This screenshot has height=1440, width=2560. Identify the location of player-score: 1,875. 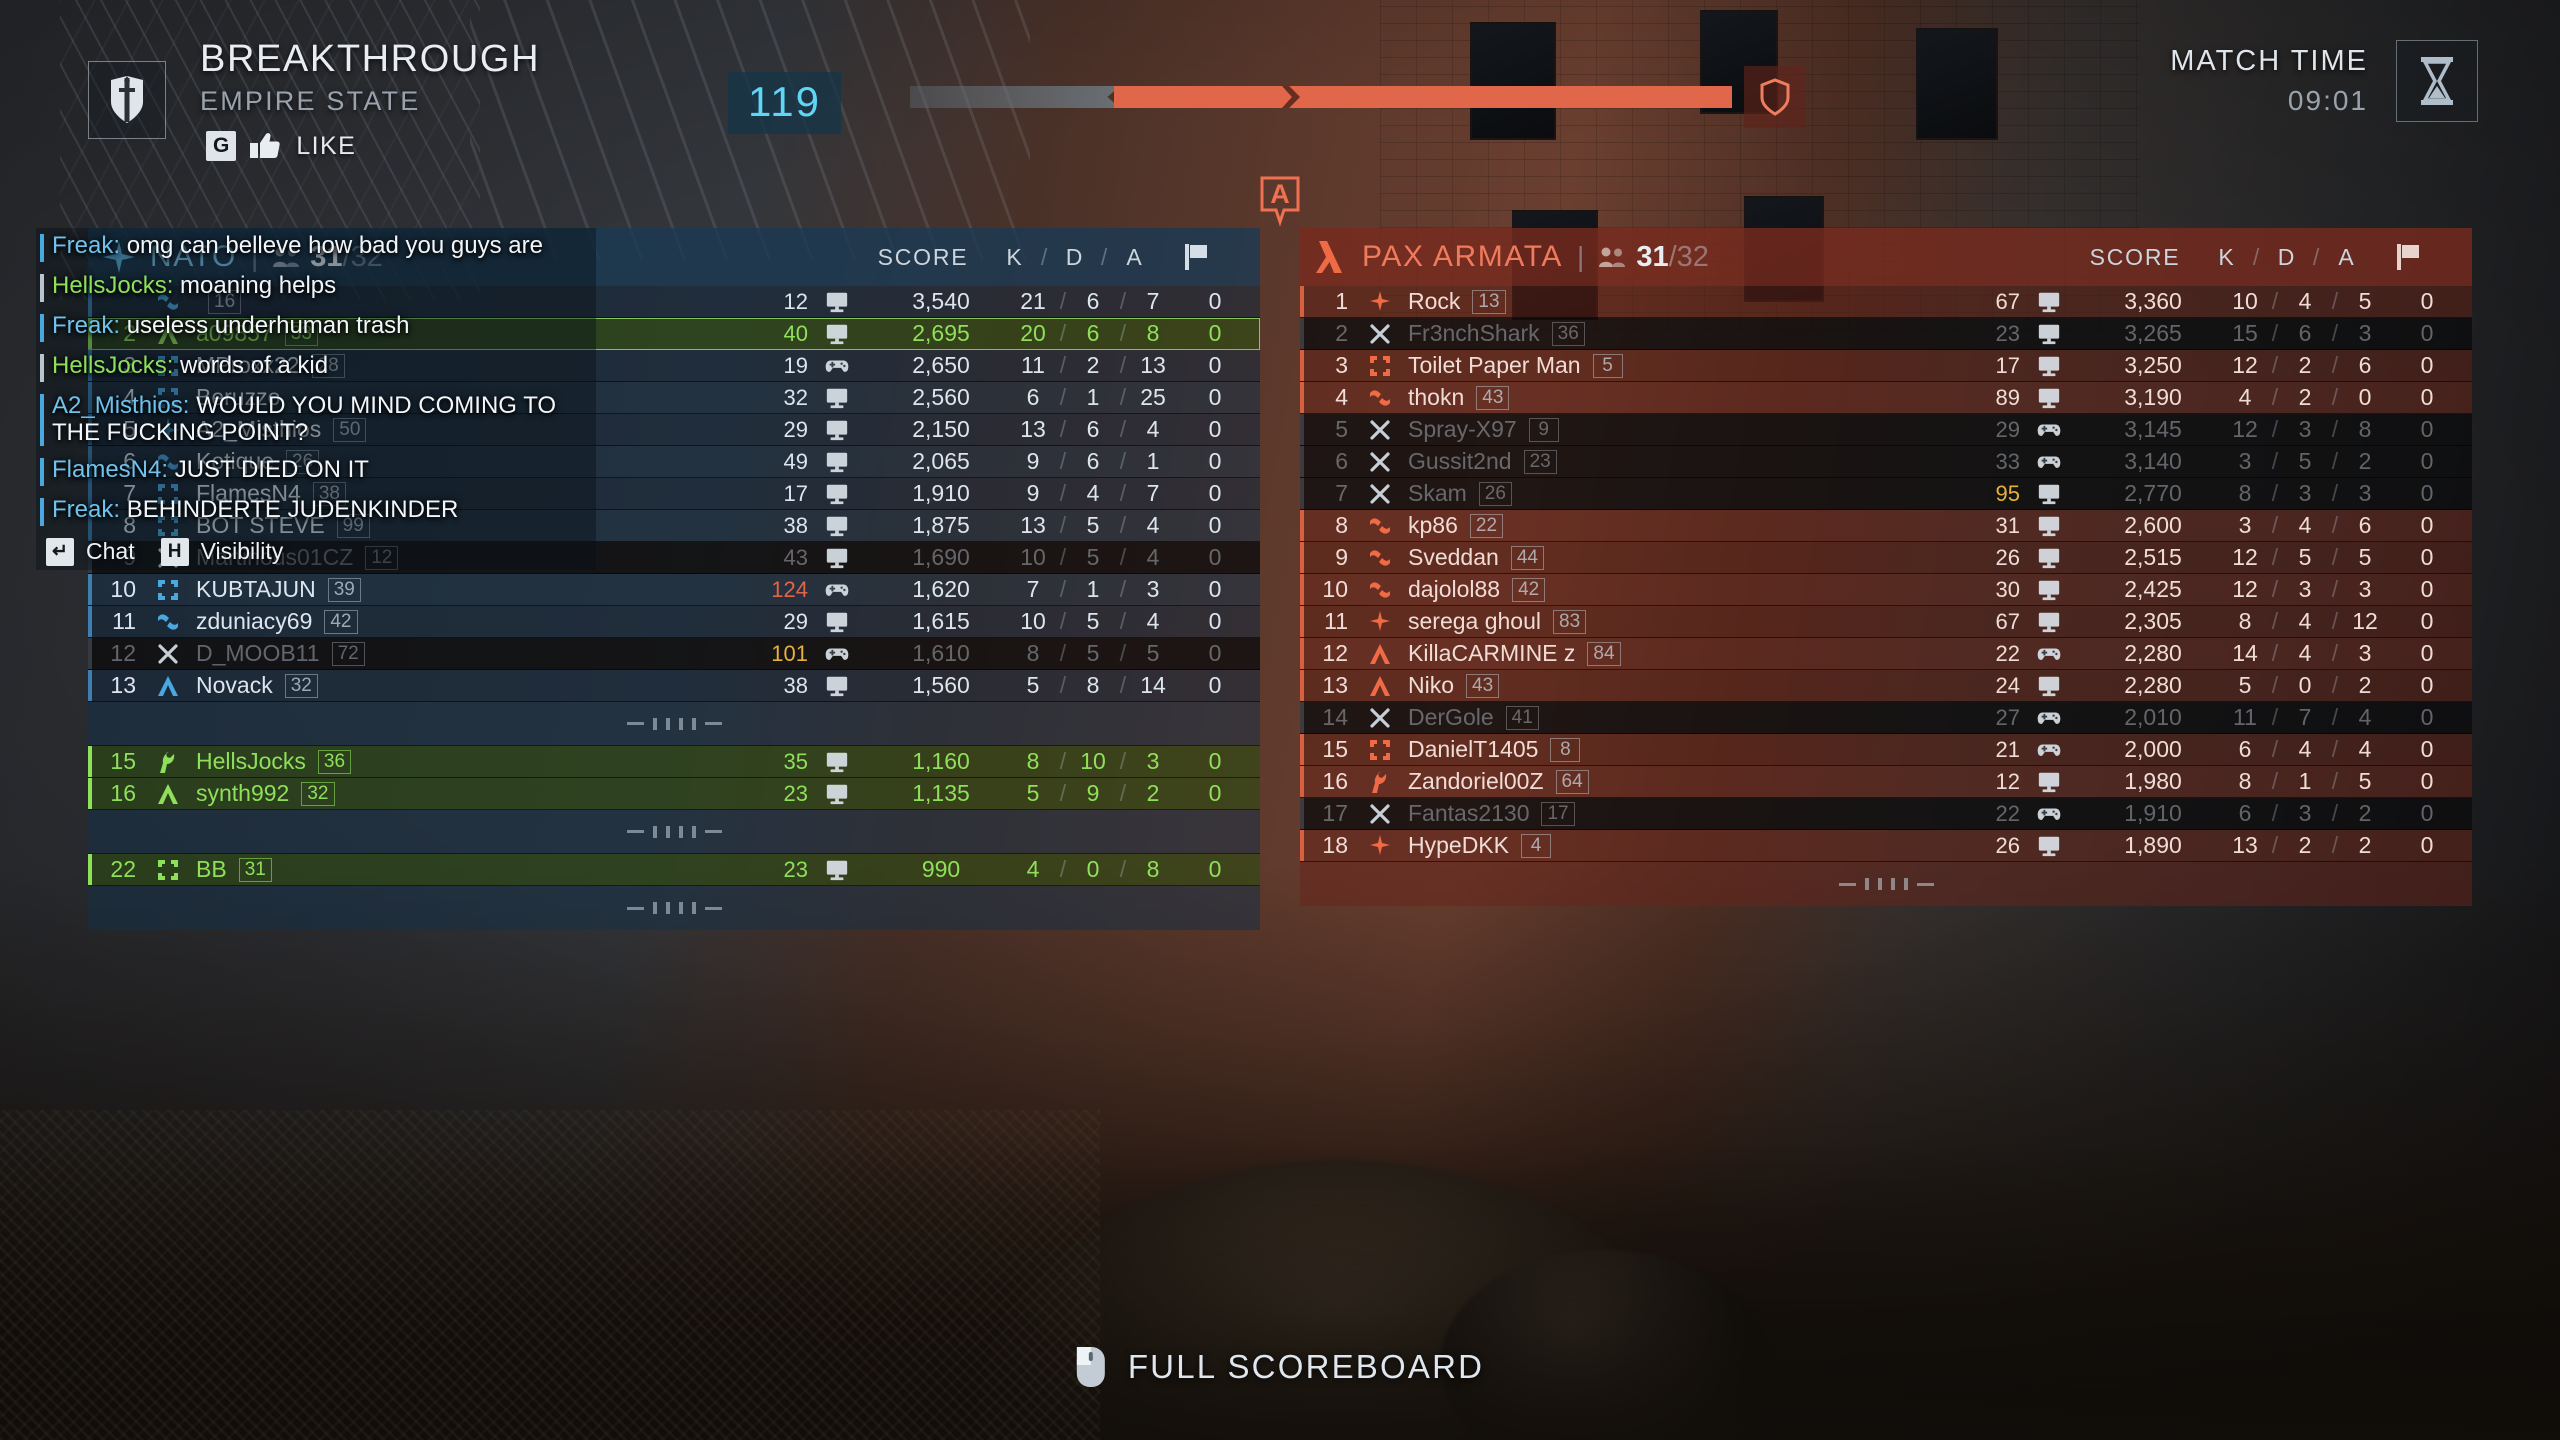
(941, 525).